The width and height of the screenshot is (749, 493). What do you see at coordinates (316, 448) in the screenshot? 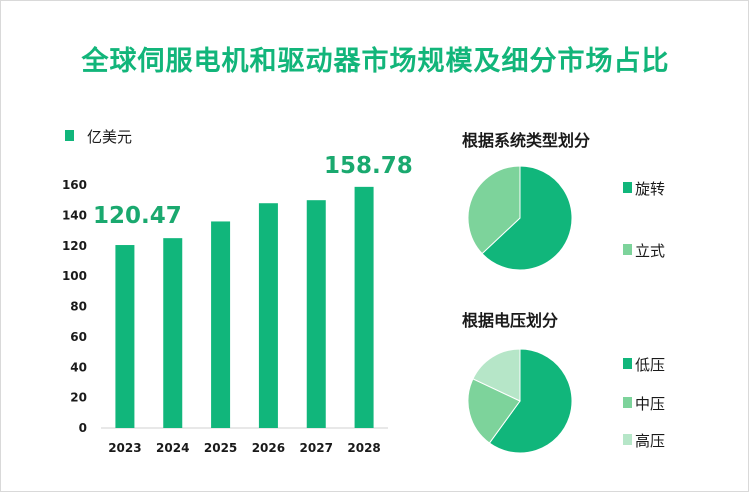
I see `x-tick-label: 2027` at bounding box center [316, 448].